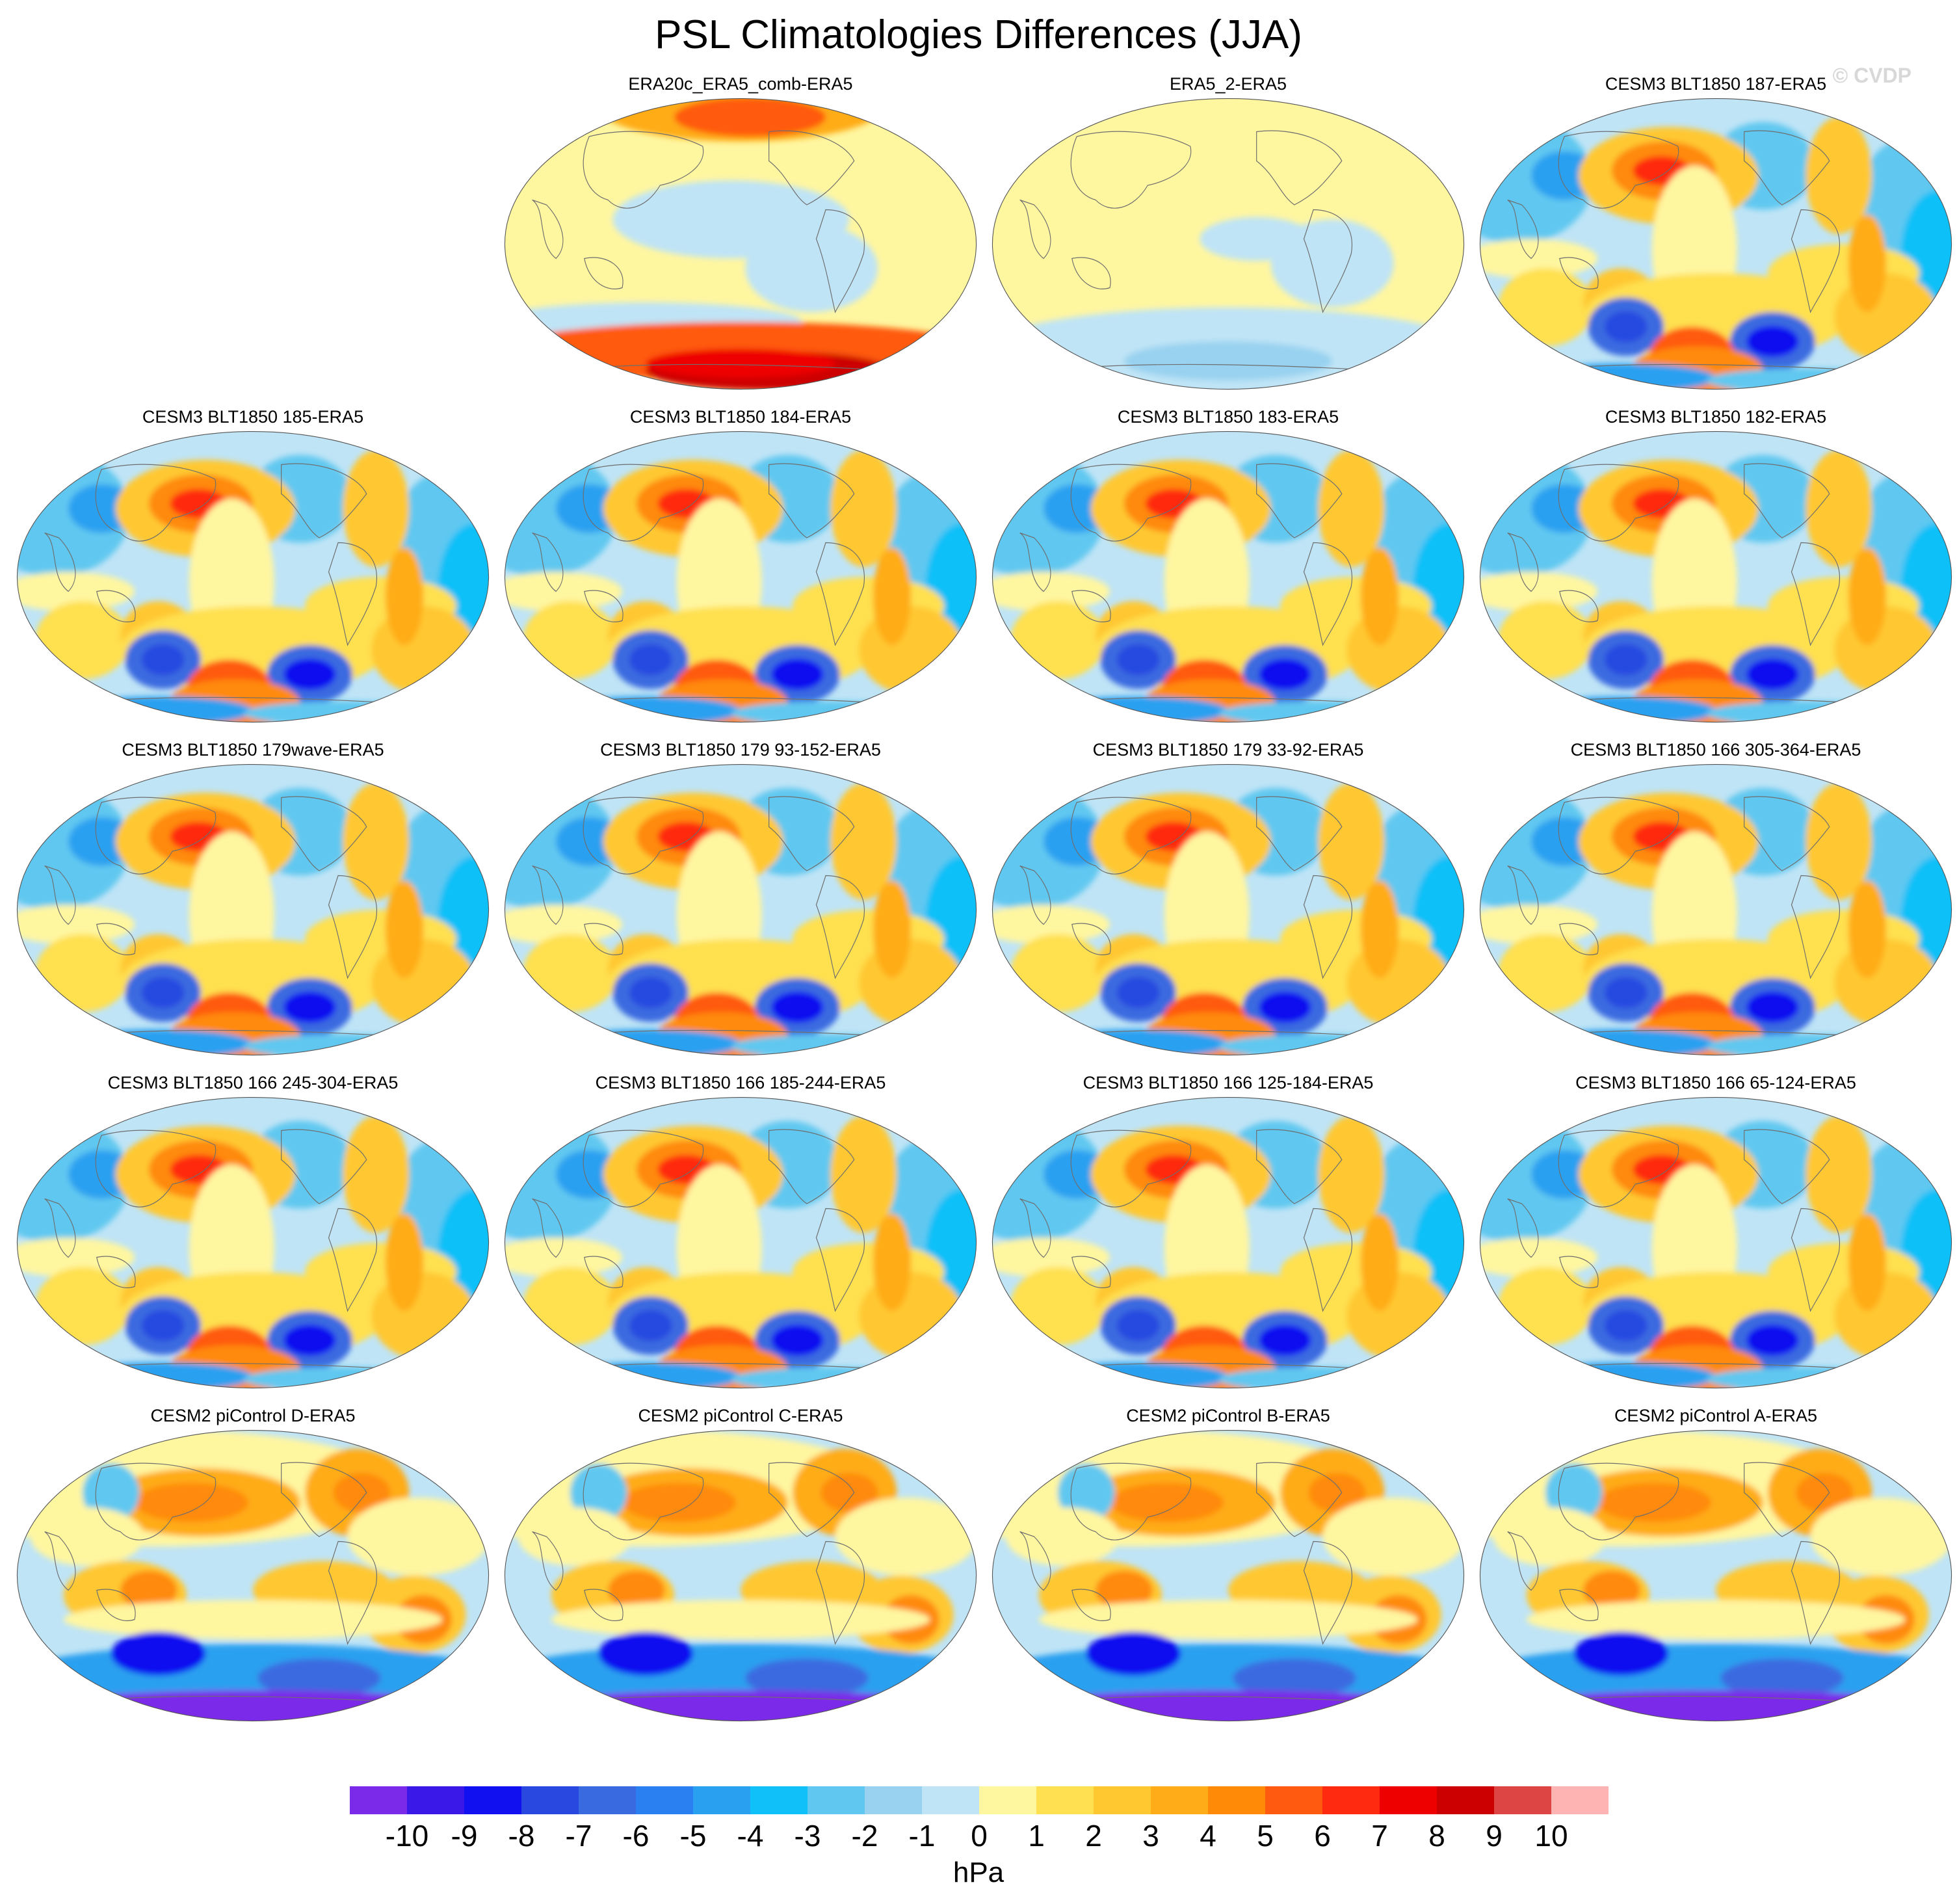 Image resolution: width=1957 pixels, height=1904 pixels. Describe the element at coordinates (1208, 1836) in the screenshot. I see `colorbar-tick-label: 4` at that location.